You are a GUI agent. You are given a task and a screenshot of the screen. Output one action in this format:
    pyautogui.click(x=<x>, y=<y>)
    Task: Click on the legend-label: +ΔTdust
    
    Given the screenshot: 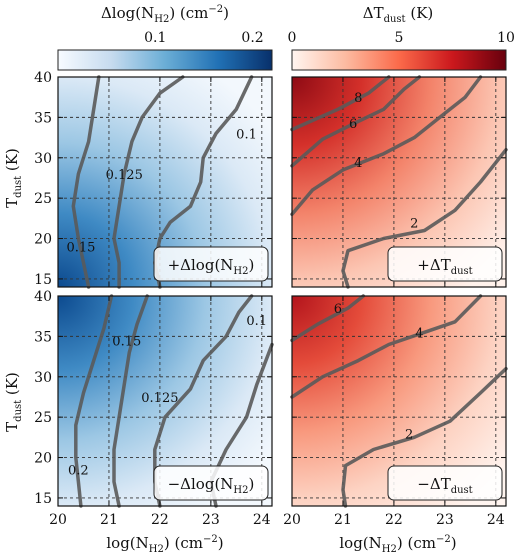 What is the action you would take?
    pyautogui.click(x=444, y=266)
    